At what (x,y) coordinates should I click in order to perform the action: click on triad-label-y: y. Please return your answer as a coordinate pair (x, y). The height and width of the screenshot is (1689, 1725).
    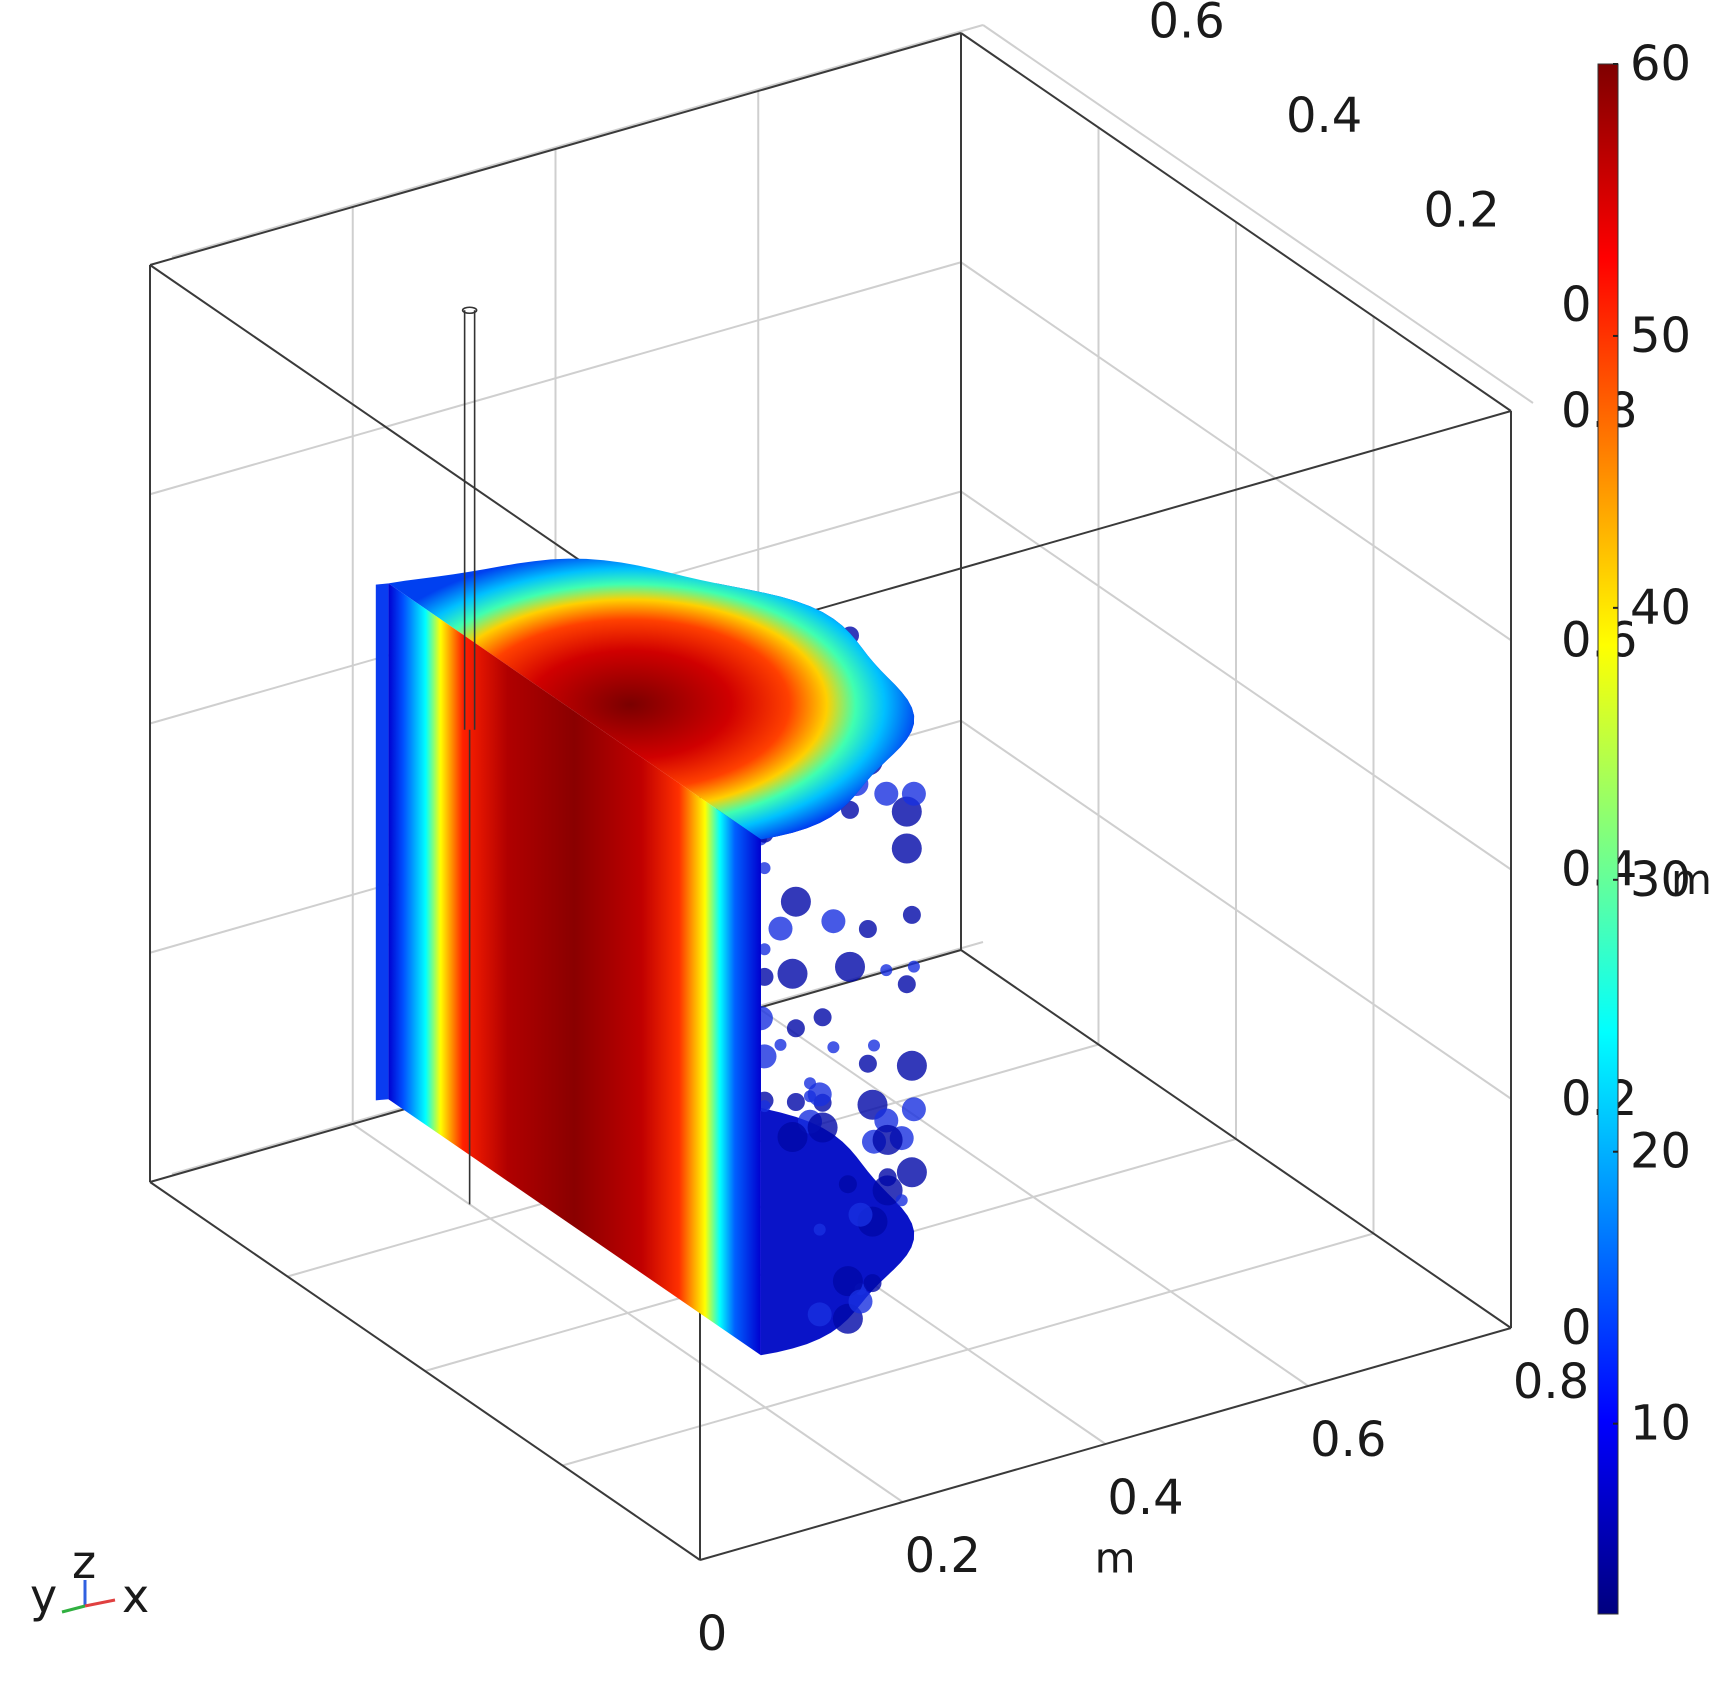
    Looking at the image, I should click on (43, 1596).